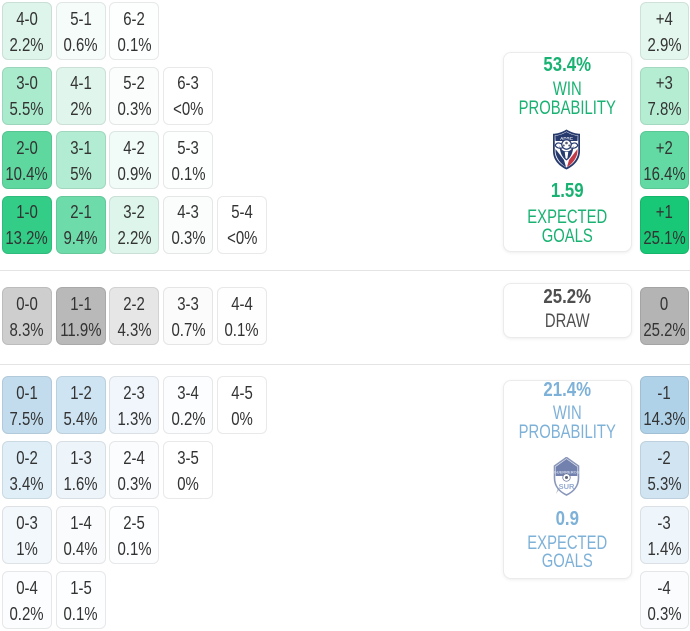 This screenshot has height=631, width=690. What do you see at coordinates (567, 472) in the screenshot?
I see `svg-text: GUERREROS` at bounding box center [567, 472].